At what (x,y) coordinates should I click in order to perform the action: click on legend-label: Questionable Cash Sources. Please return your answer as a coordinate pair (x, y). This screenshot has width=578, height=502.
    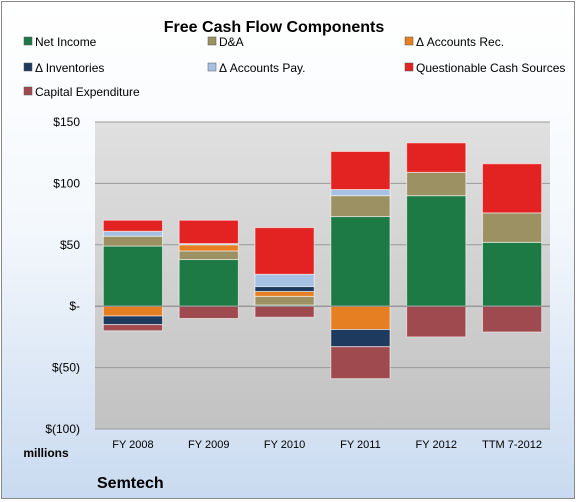
    Looking at the image, I should click on (490, 68).